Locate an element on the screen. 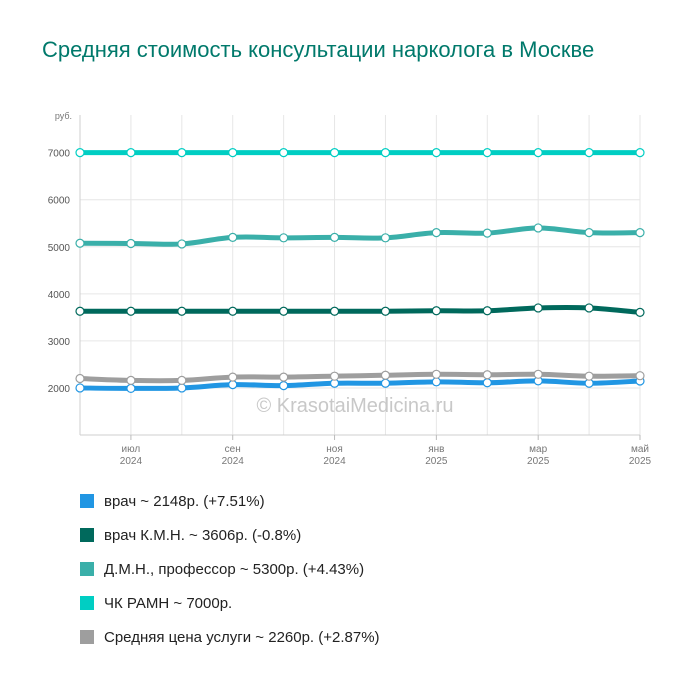 Image resolution: width=700 pixels, height=680 pixels. legend-item: Д.М.Н., профессор ~ 5300р. (+4.43%) is located at coordinates (230, 569).